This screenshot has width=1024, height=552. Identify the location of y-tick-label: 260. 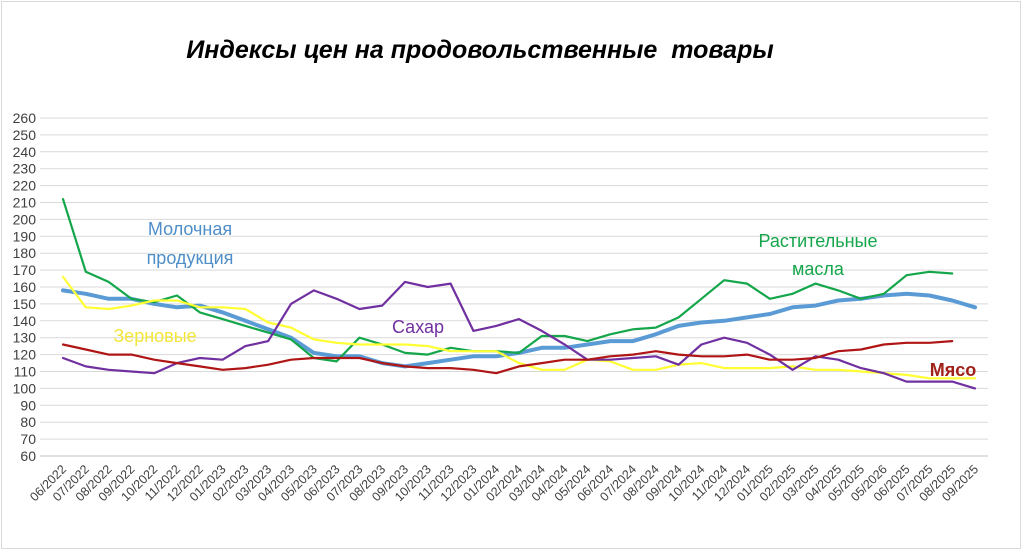
(25, 118).